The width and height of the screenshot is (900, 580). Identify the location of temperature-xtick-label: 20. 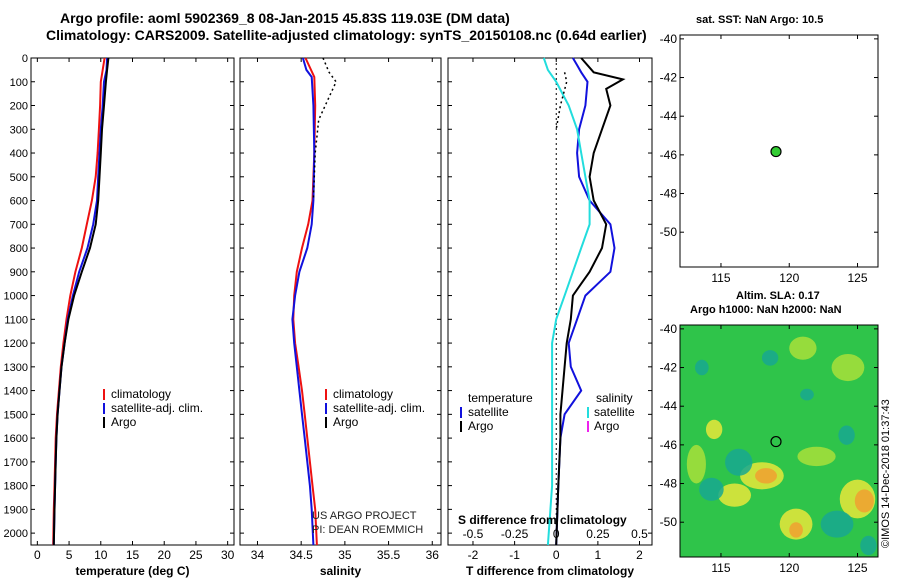
(165, 555).